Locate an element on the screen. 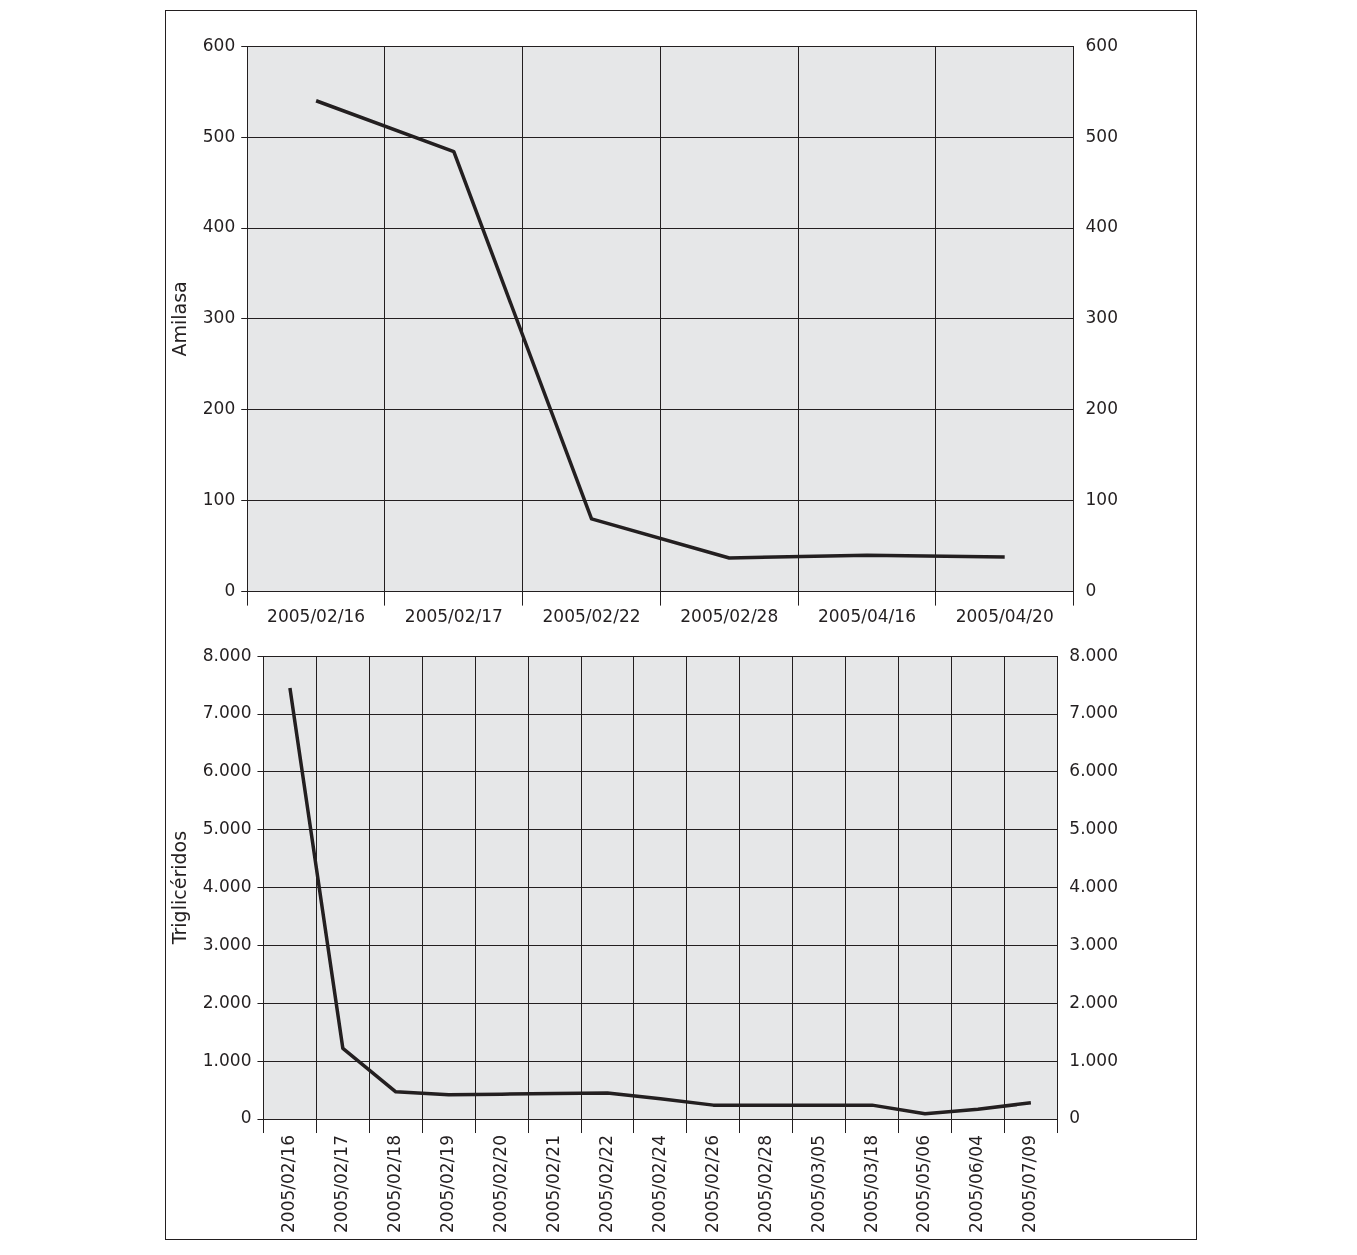  y-tick-label: 500 is located at coordinates (219, 135).